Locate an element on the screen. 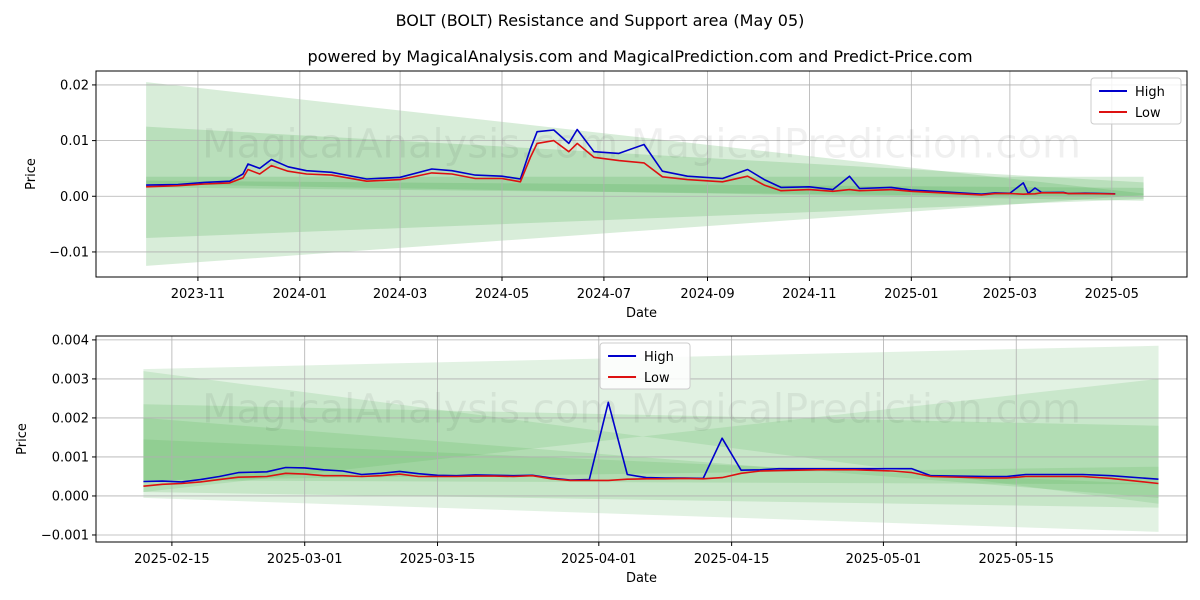  x-tick-label: 2024-09 is located at coordinates (707, 294).